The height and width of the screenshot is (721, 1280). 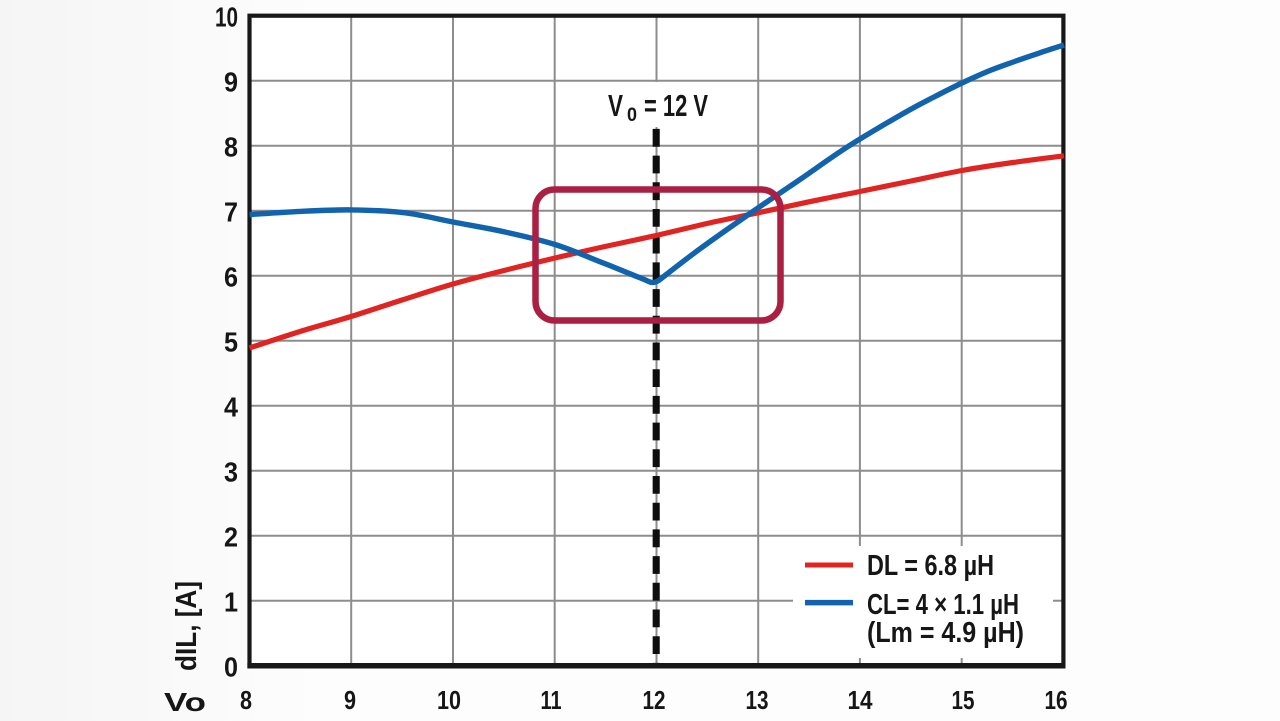 What do you see at coordinates (757, 701) in the screenshot?
I see `svg-text: 13` at bounding box center [757, 701].